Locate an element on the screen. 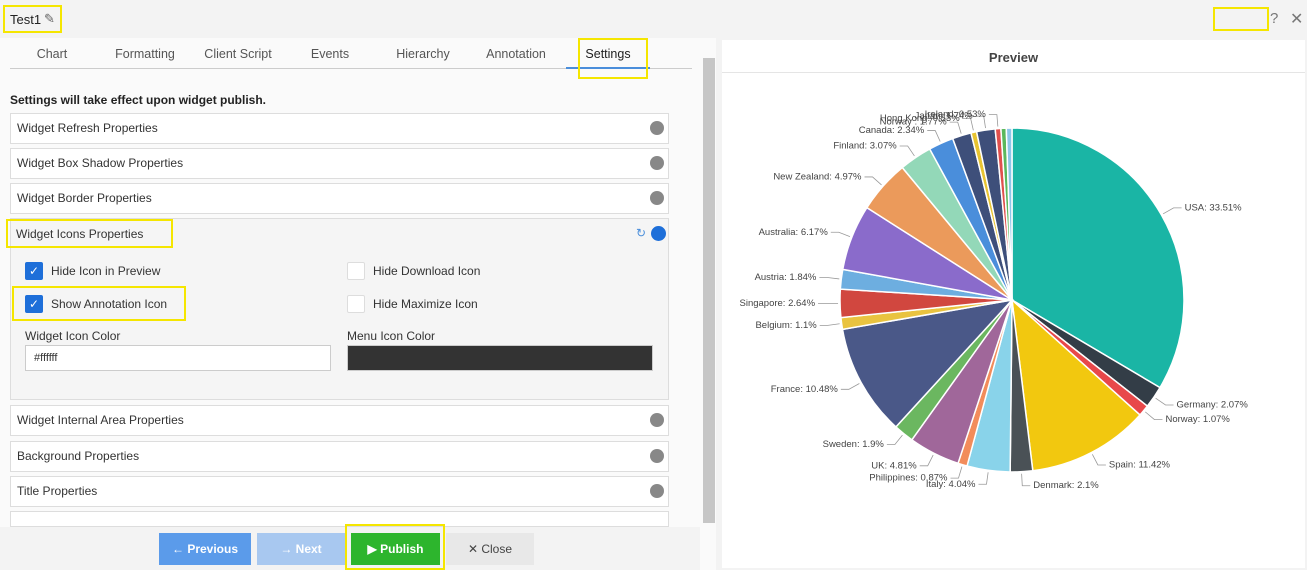  expand-toggle is located at coordinates (658, 233).